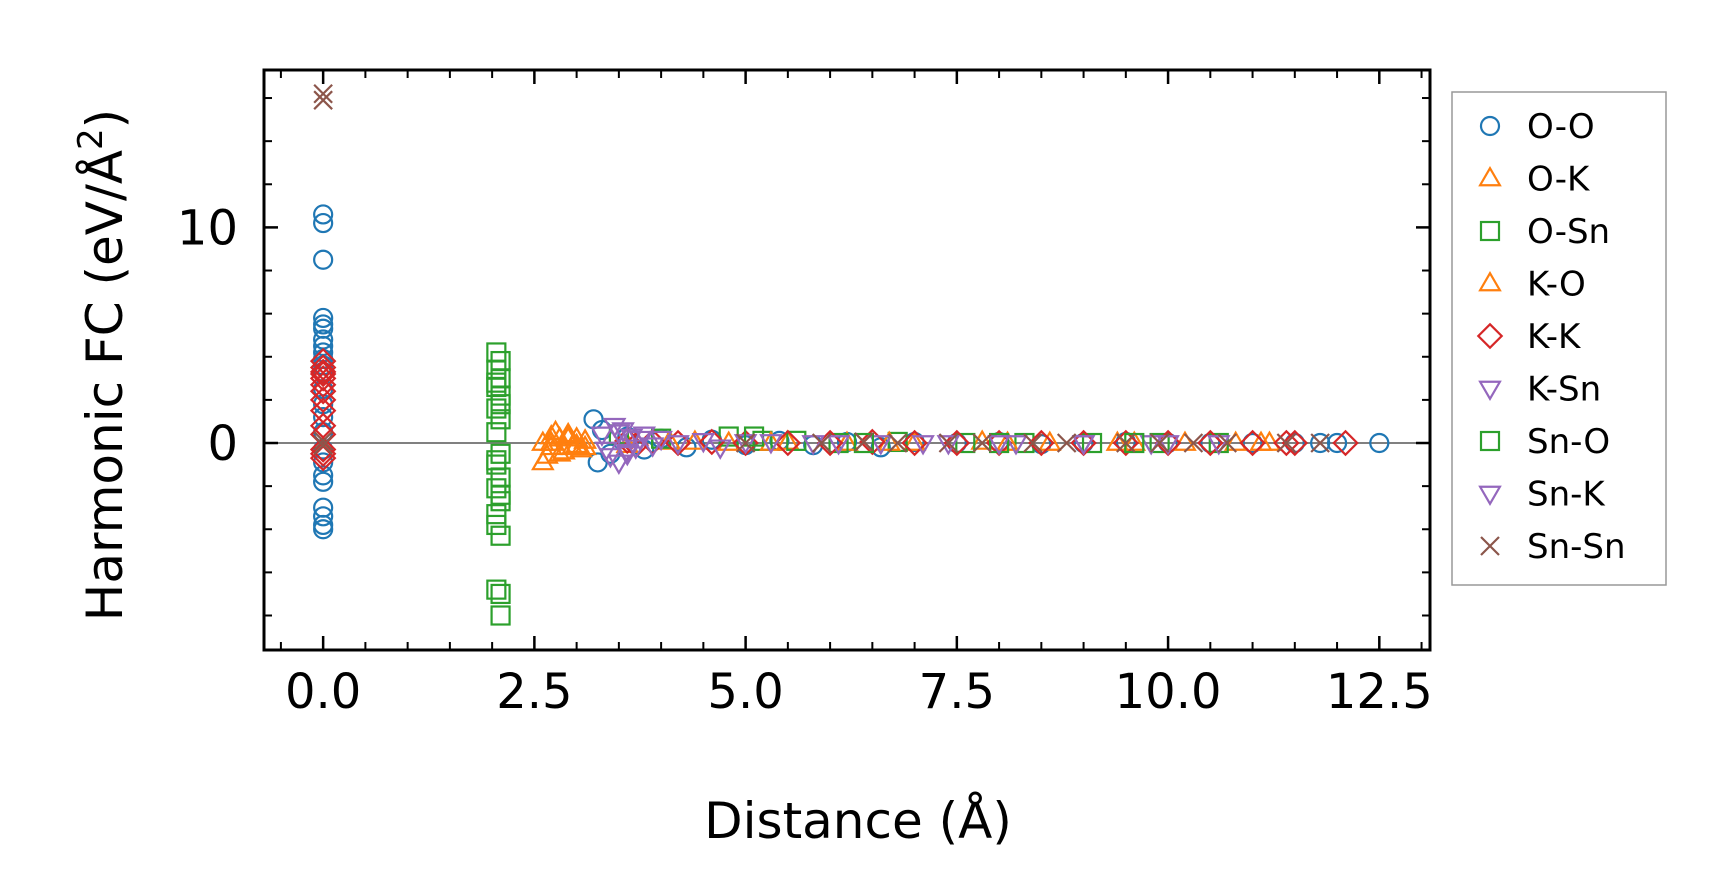 The image size is (1718, 893). Describe the element at coordinates (834, 409) in the screenshot. I see `series-k-k` at that location.